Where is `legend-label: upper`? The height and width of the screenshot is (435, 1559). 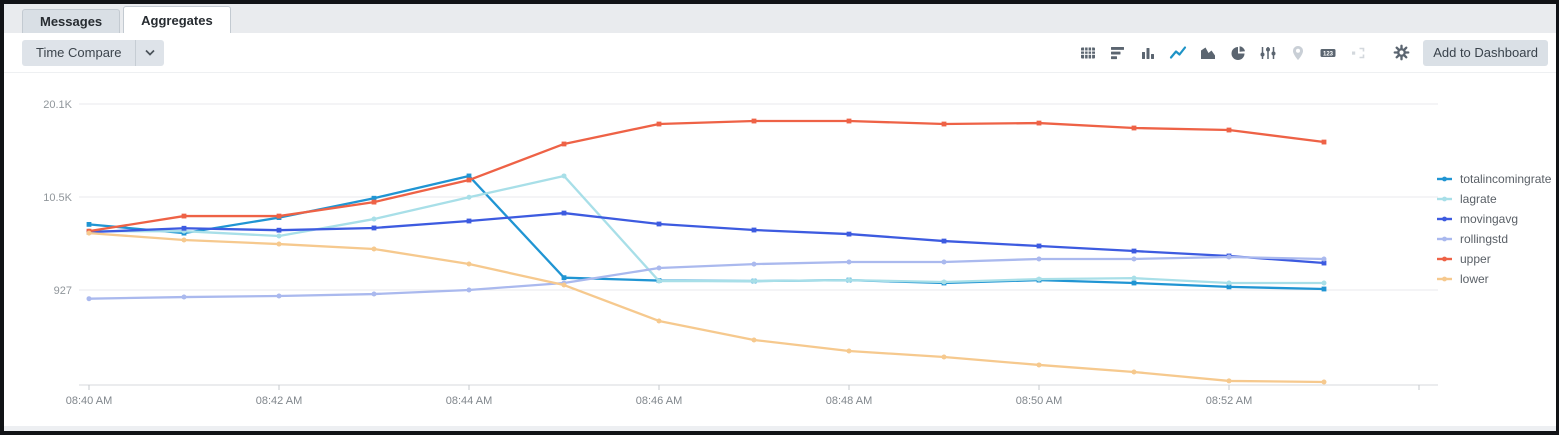 legend-label: upper is located at coordinates (1475, 259).